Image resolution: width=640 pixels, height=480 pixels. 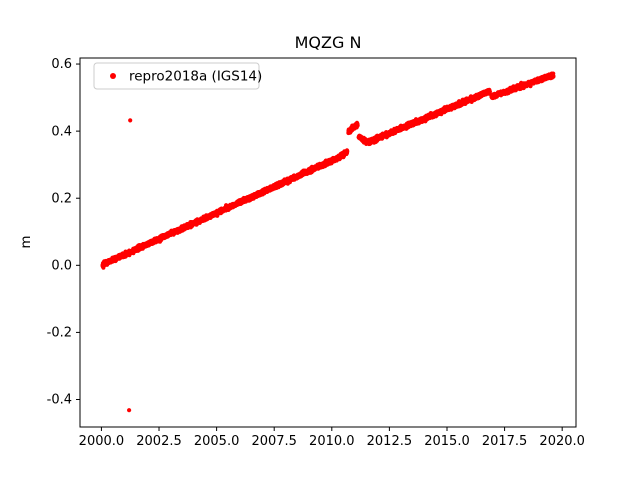 I want to click on legend-frame, so click(x=176, y=76).